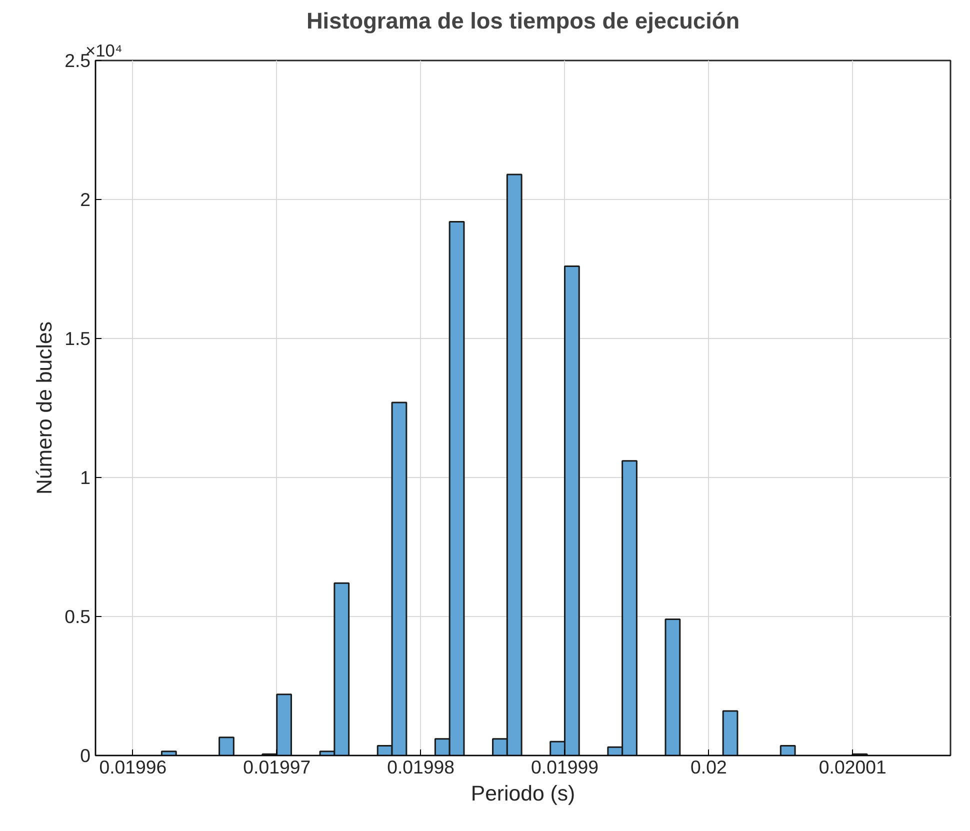 This screenshot has height=831, width=970. I want to click on y-tick-label: 2, so click(85, 199).